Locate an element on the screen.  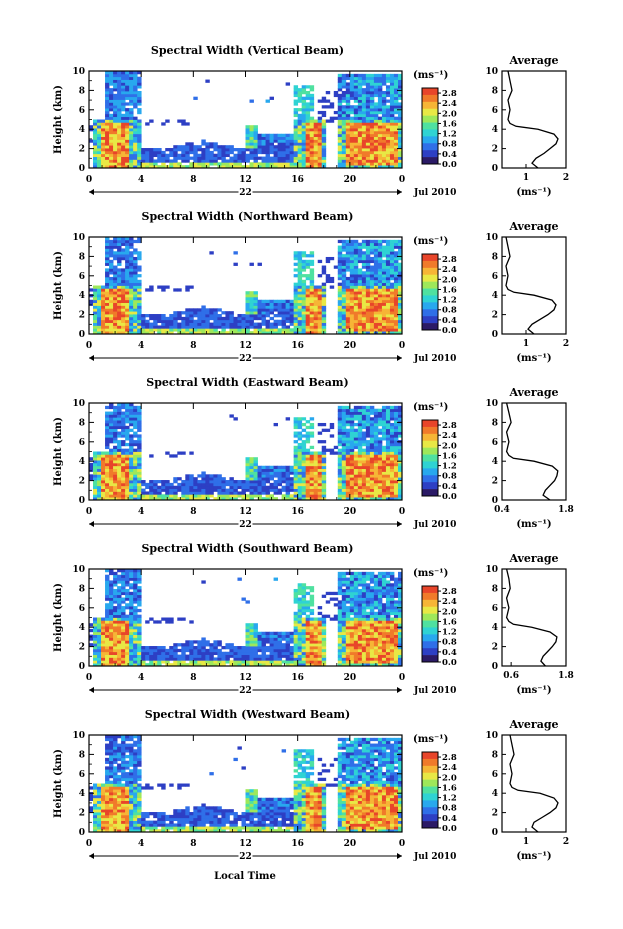
colorbar-segment is located at coordinates (430, 430).